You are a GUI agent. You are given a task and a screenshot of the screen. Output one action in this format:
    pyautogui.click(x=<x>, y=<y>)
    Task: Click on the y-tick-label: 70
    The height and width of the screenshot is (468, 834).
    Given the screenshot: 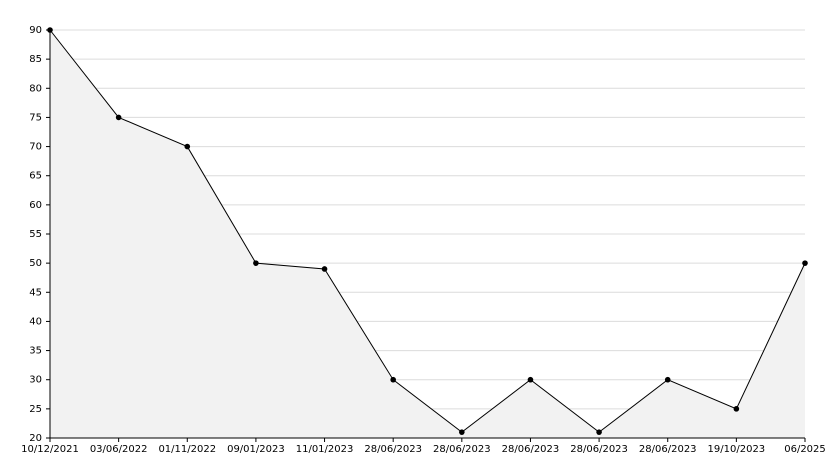 What is the action you would take?
    pyautogui.click(x=35, y=147)
    